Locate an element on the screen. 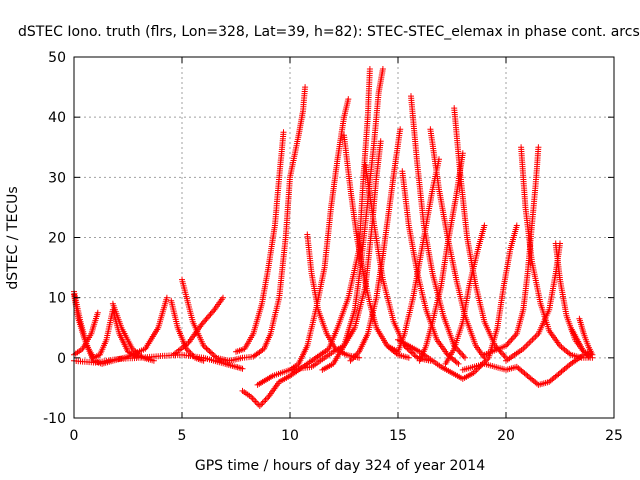 The width and height of the screenshot is (640, 480). x-tick-label: 0 is located at coordinates (74, 436).